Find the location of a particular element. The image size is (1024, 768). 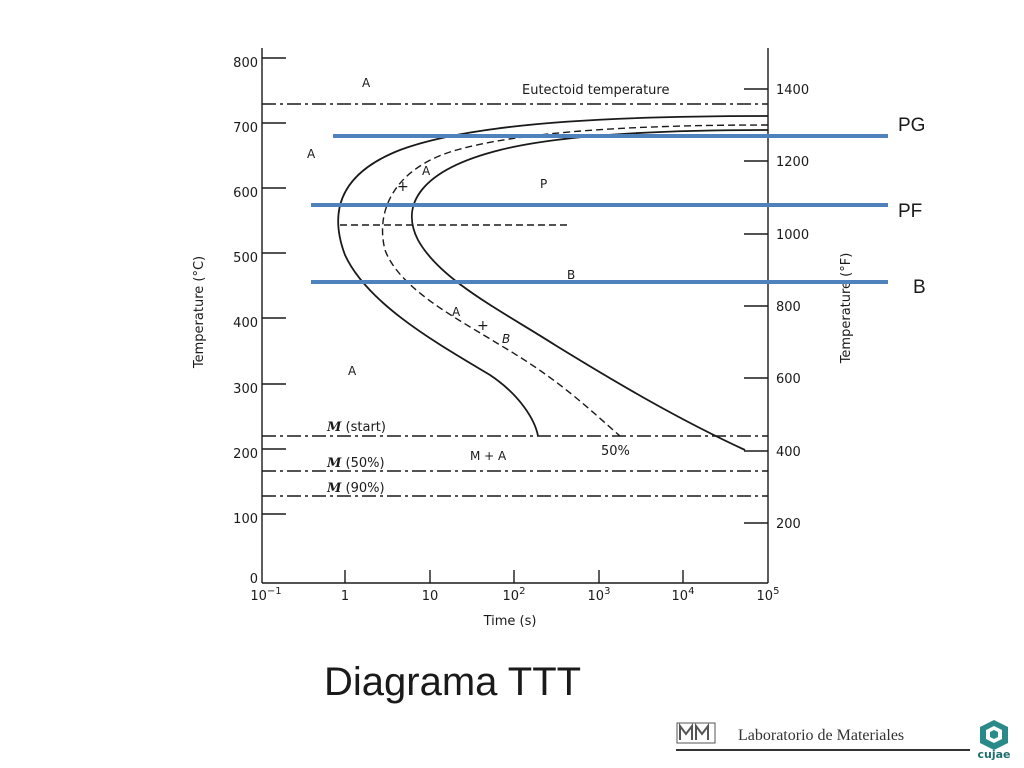

region-m-plus-a: M + A is located at coordinates (488, 456).